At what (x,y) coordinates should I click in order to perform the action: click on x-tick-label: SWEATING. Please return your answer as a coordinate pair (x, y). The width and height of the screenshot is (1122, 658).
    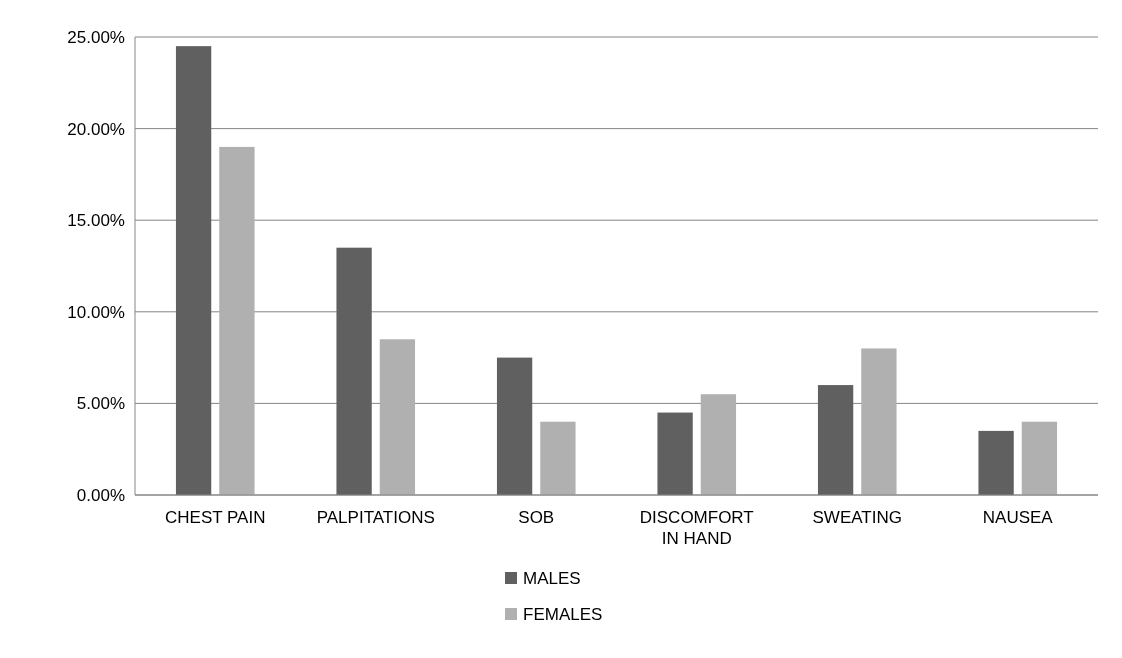
    Looking at the image, I should click on (857, 517).